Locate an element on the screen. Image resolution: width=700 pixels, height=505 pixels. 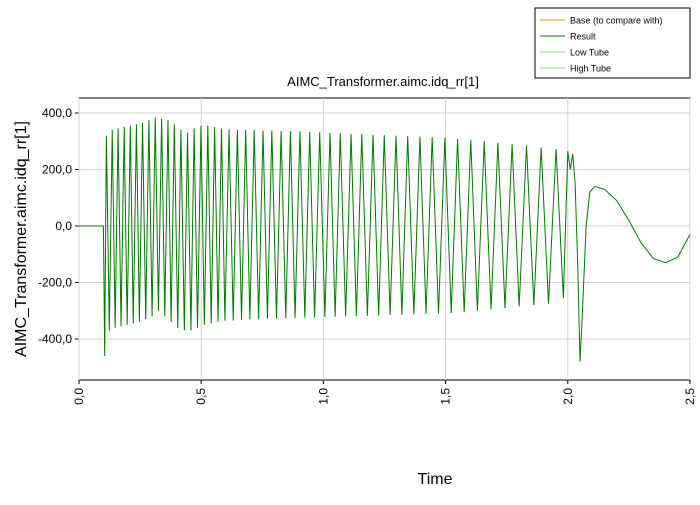
legend-label: Result is located at coordinates (583, 37).